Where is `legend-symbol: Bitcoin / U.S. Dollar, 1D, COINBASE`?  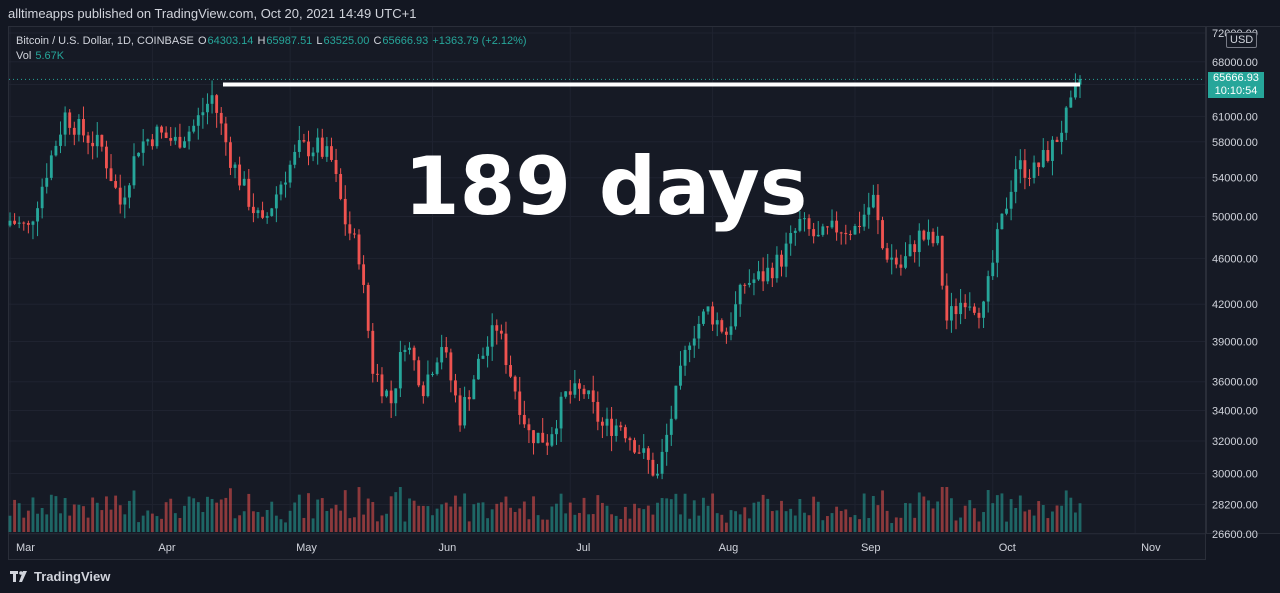 legend-symbol: Bitcoin / U.S. Dollar, 1D, COINBASE is located at coordinates (105, 41).